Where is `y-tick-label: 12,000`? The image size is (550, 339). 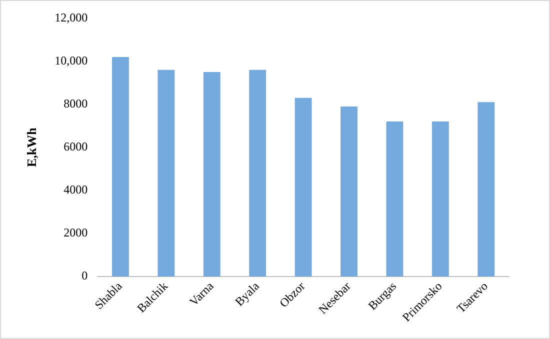 y-tick-label: 12,000 is located at coordinates (71, 17).